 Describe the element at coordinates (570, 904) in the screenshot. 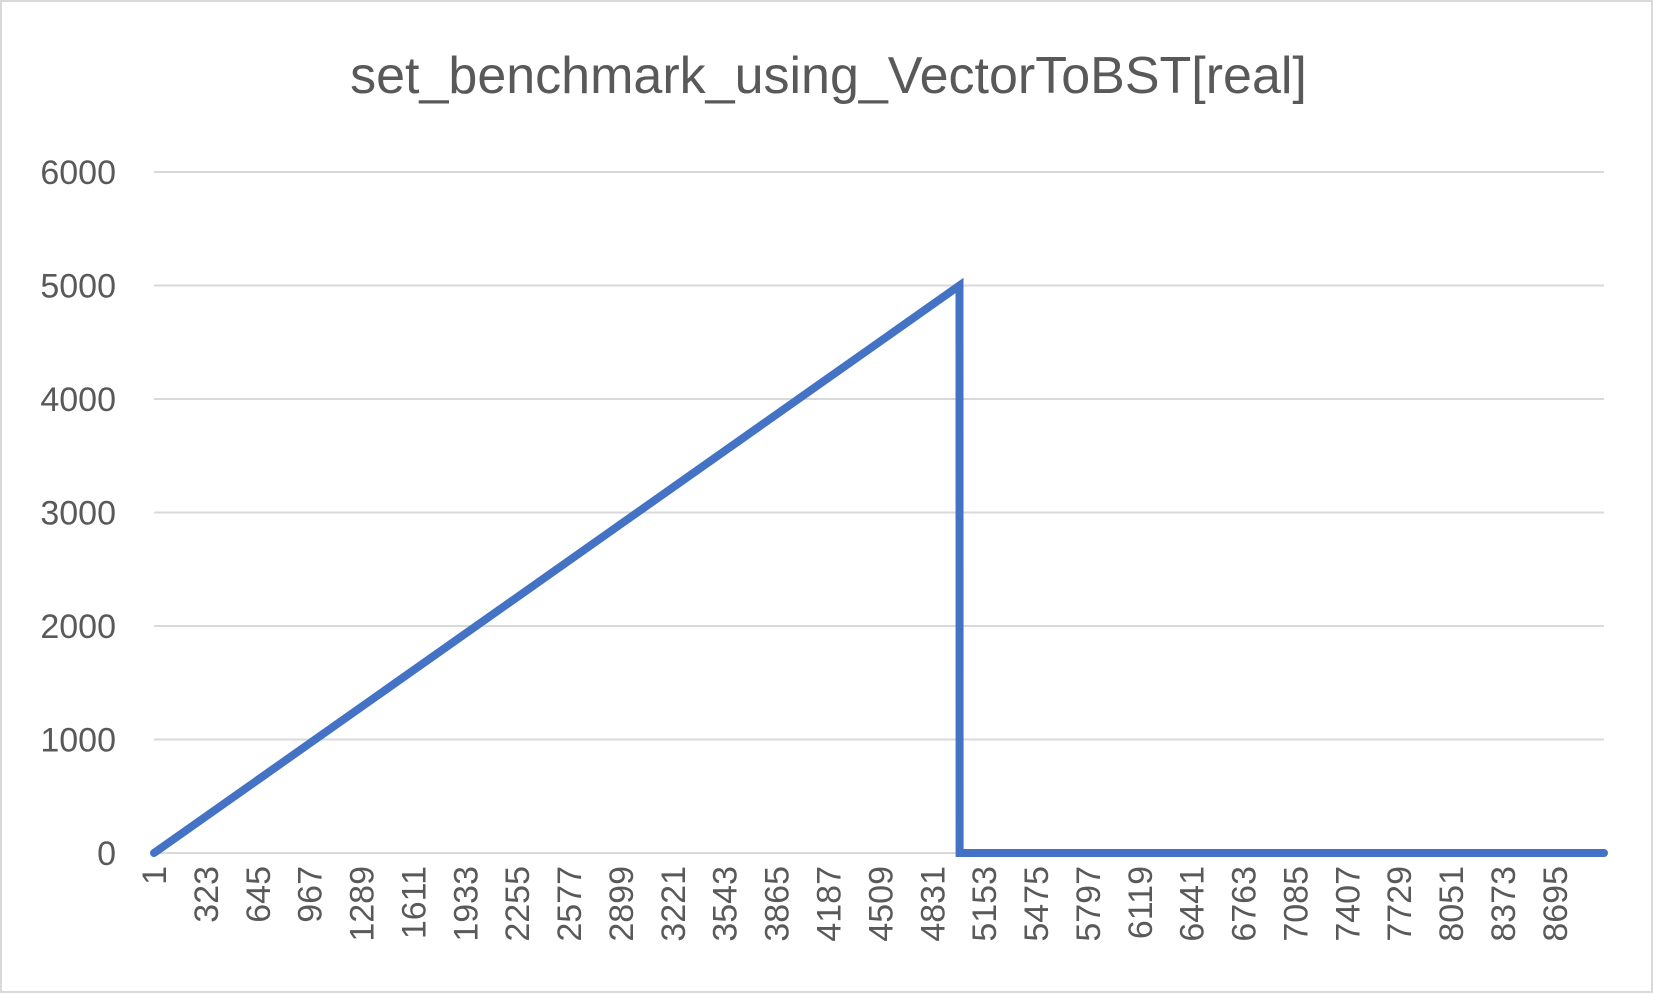

I see `x-tick-label: 2577` at that location.